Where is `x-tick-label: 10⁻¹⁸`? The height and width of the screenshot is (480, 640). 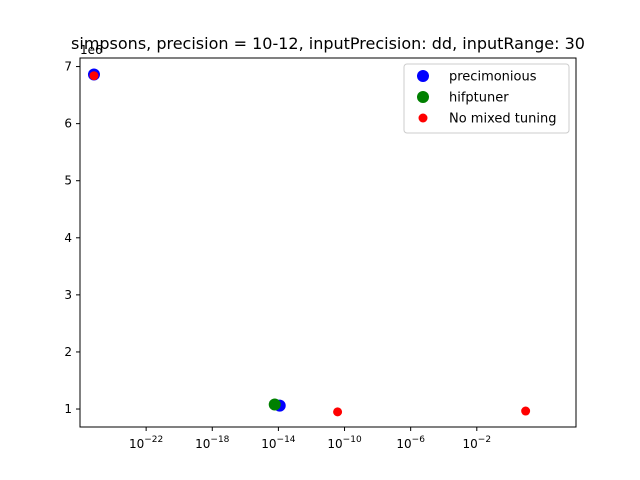 x-tick-label: 10⁻¹⁸ is located at coordinates (212, 443).